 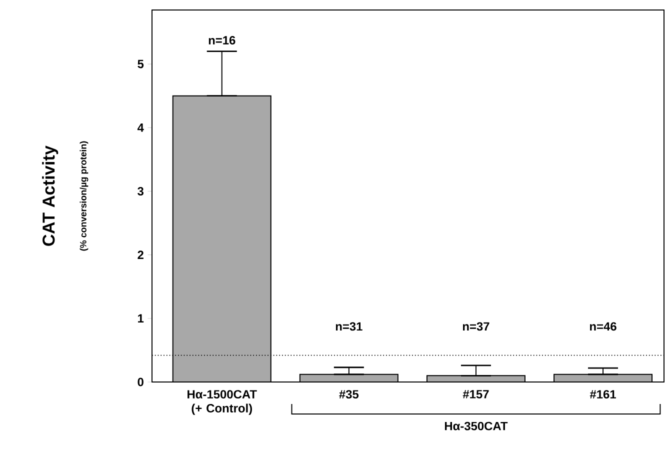 What do you see at coordinates (84, 196) in the screenshot?
I see `text: (% conversion/µg protein)` at bounding box center [84, 196].